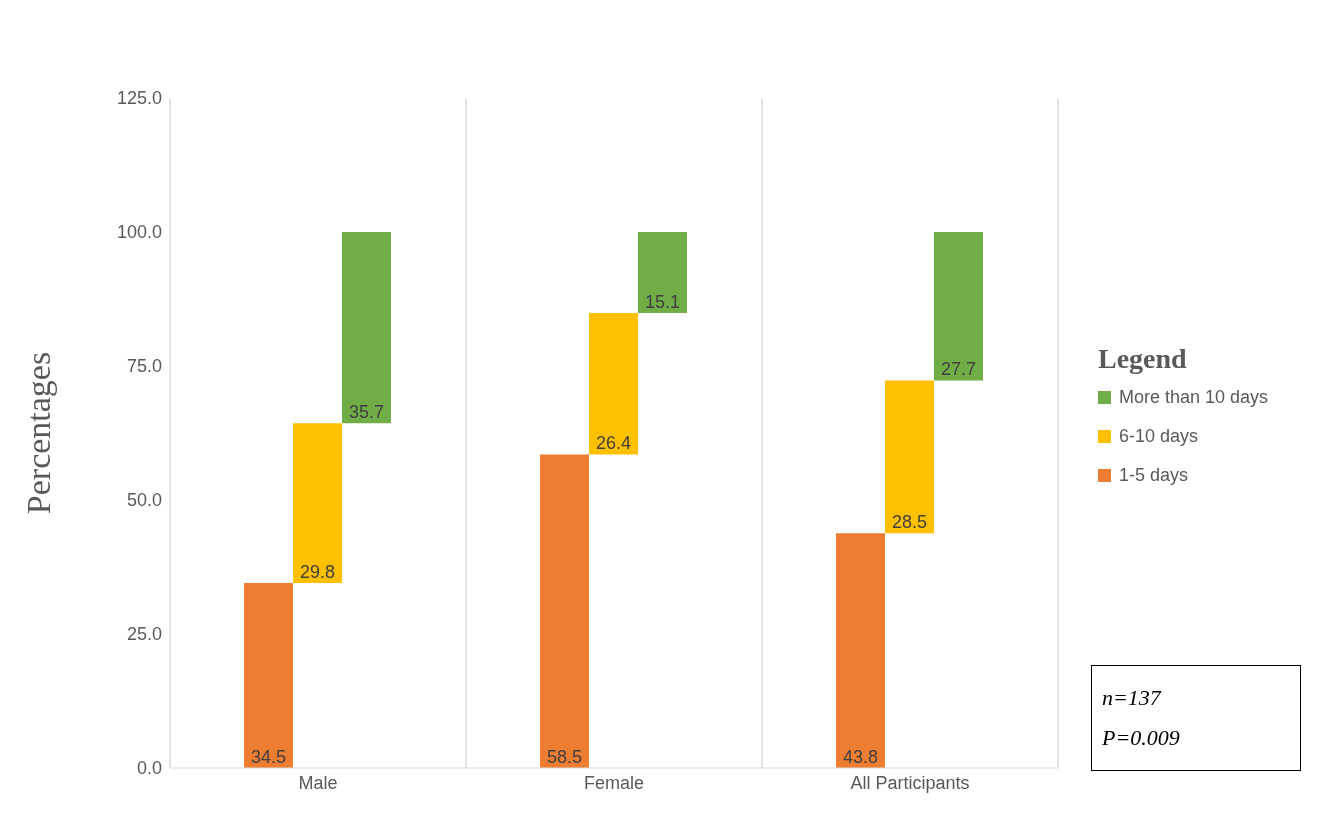 This screenshot has width=1325, height=824. Describe the element at coordinates (144, 634) in the screenshot. I see `y-tick-label: 25.0` at that location.